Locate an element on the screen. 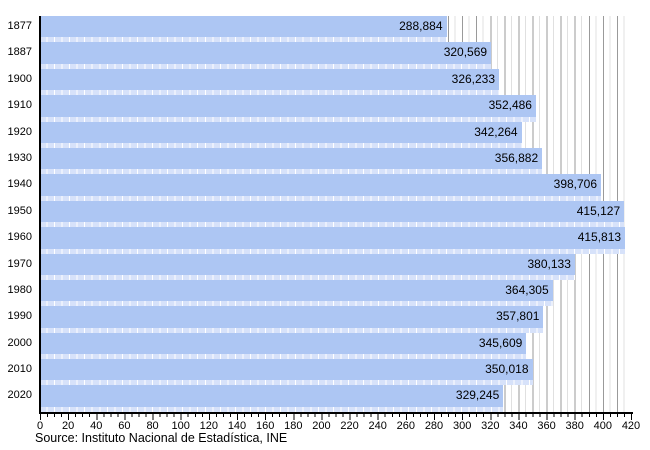 The width and height of the screenshot is (650, 450). bar-value-label: 320,569 is located at coordinates (465, 52).